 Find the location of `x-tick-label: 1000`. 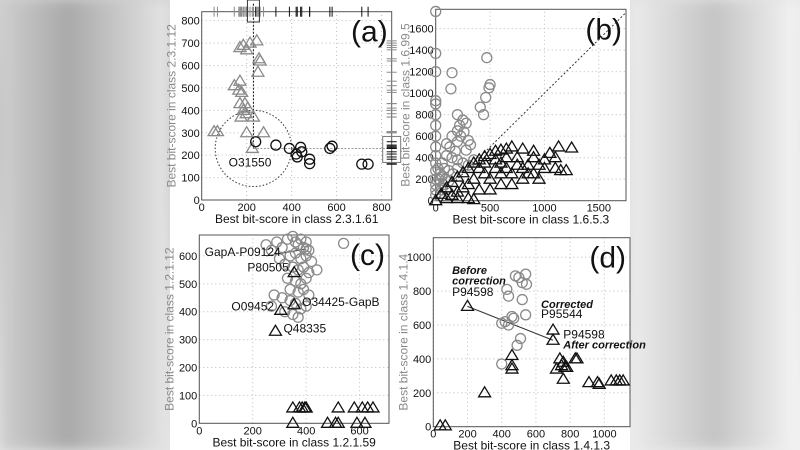

x-tick-label: 1000 is located at coordinates (604, 435).